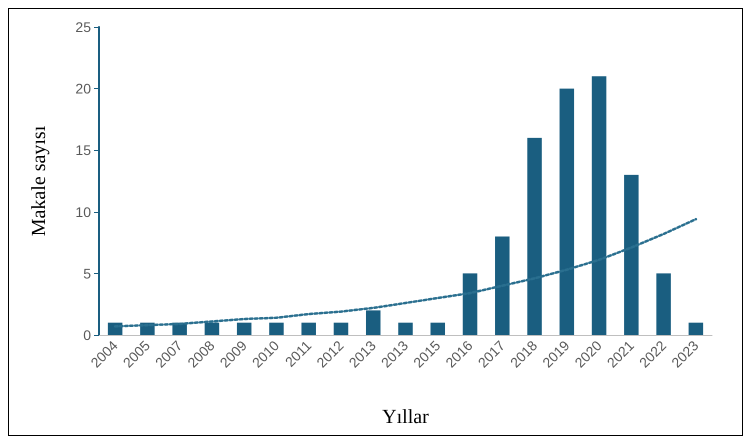  Describe the element at coordinates (87, 335) in the screenshot. I see `y-tick-label: 0` at that location.